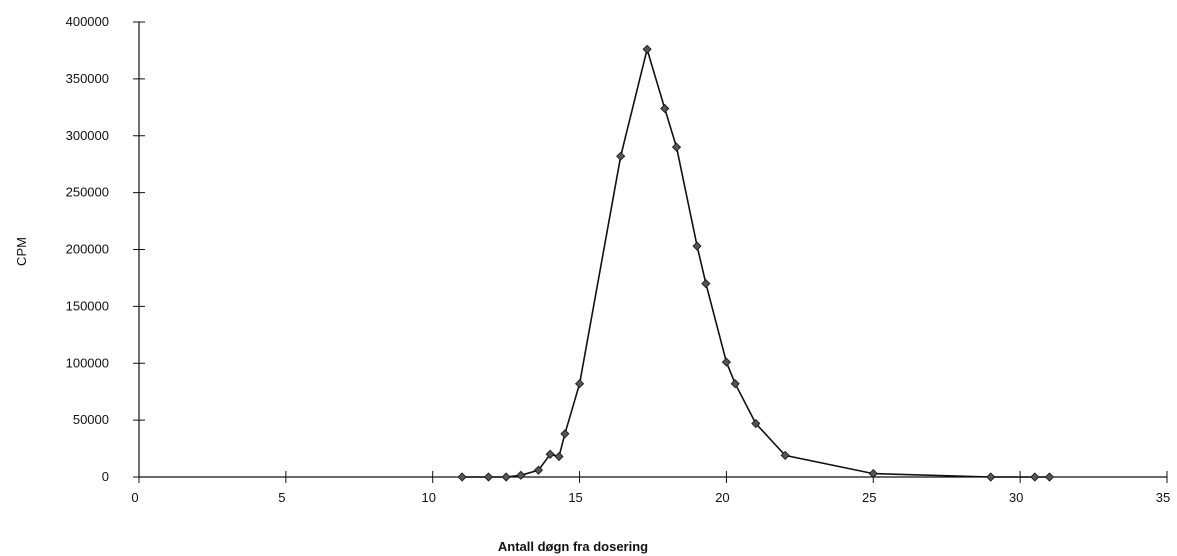 The height and width of the screenshot is (556, 1177). I want to click on x-tick-label: 15, so click(575, 497).